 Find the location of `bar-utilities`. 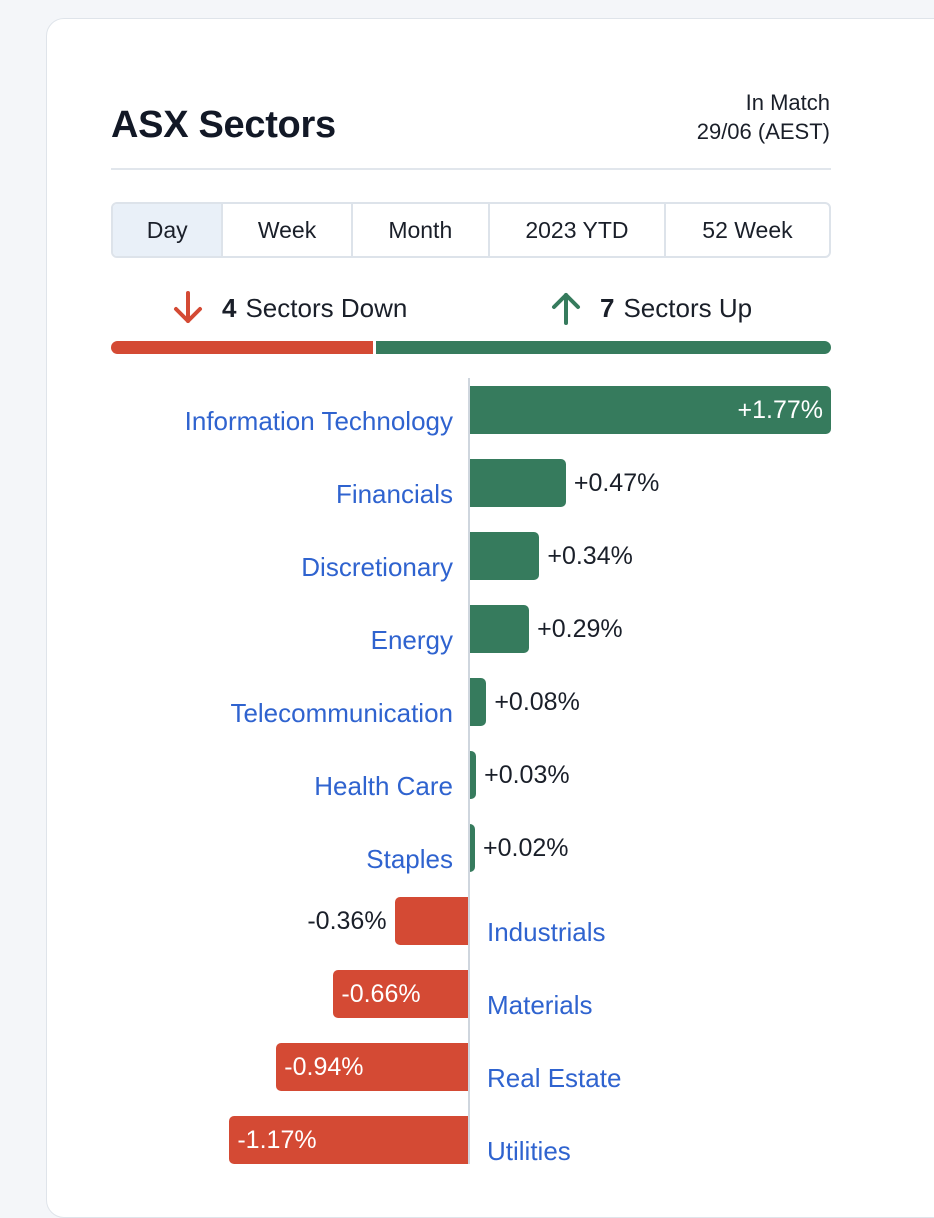

bar-utilities is located at coordinates (348, 1140).